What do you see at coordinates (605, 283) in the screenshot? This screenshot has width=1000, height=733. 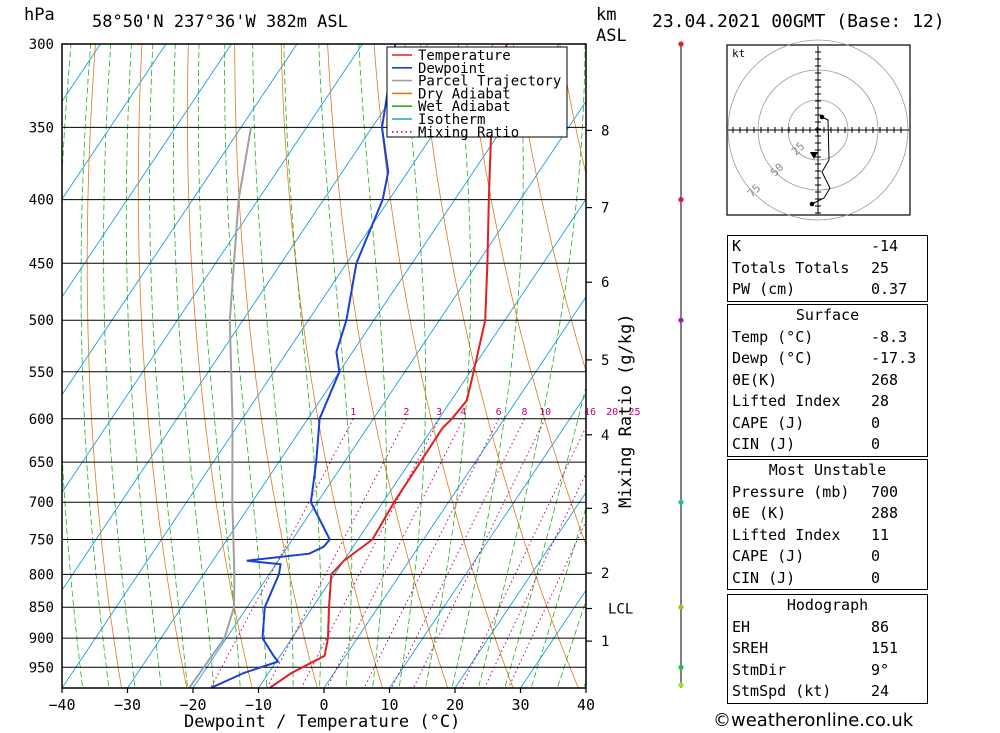 I see `km-tick-label: 6` at bounding box center [605, 283].